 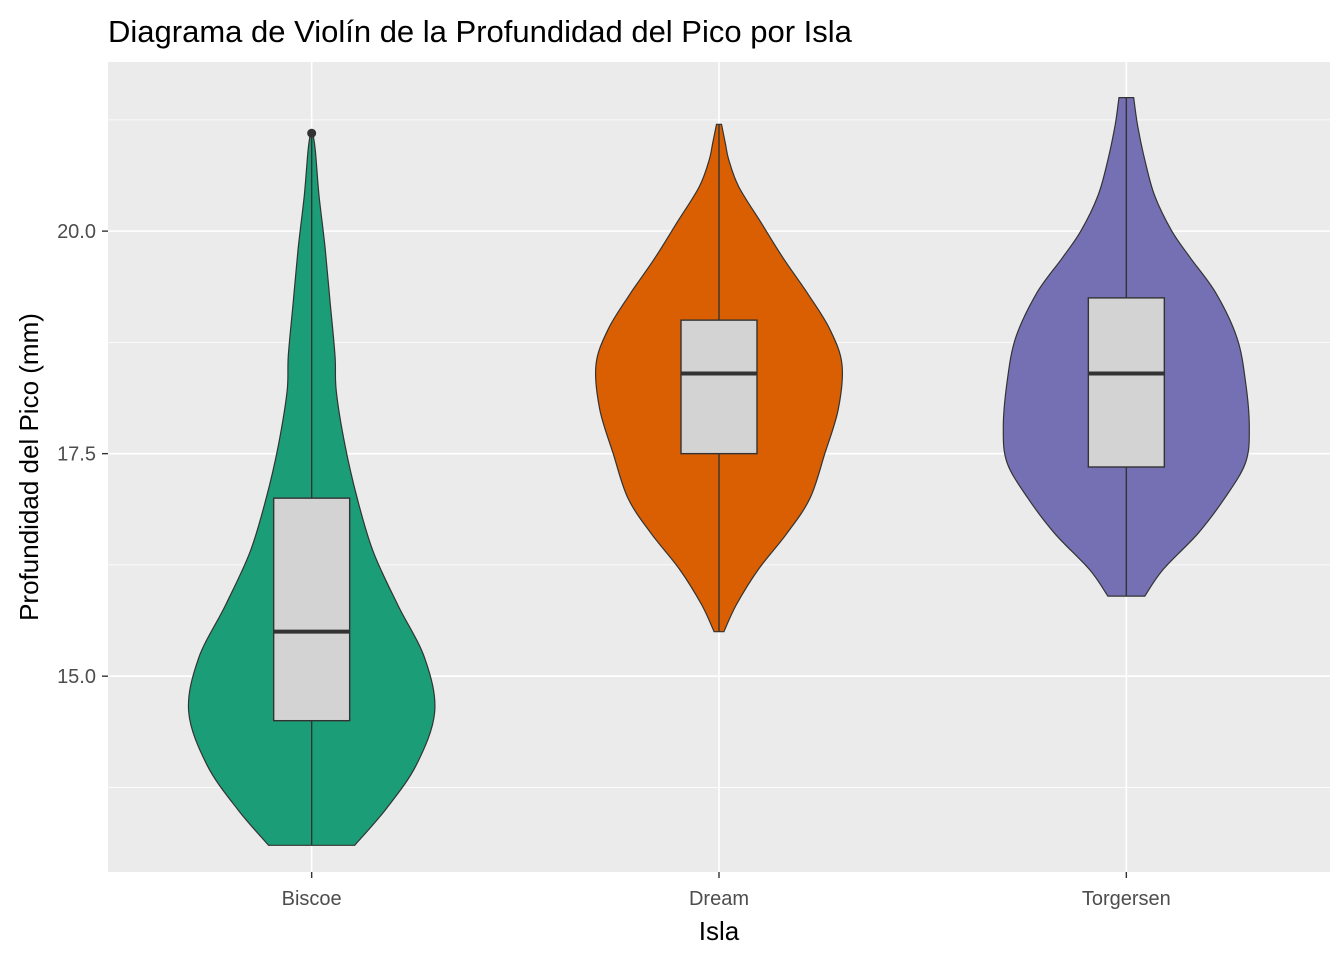 What do you see at coordinates (76, 232) in the screenshot?
I see `y-tick-label: 20.0` at bounding box center [76, 232].